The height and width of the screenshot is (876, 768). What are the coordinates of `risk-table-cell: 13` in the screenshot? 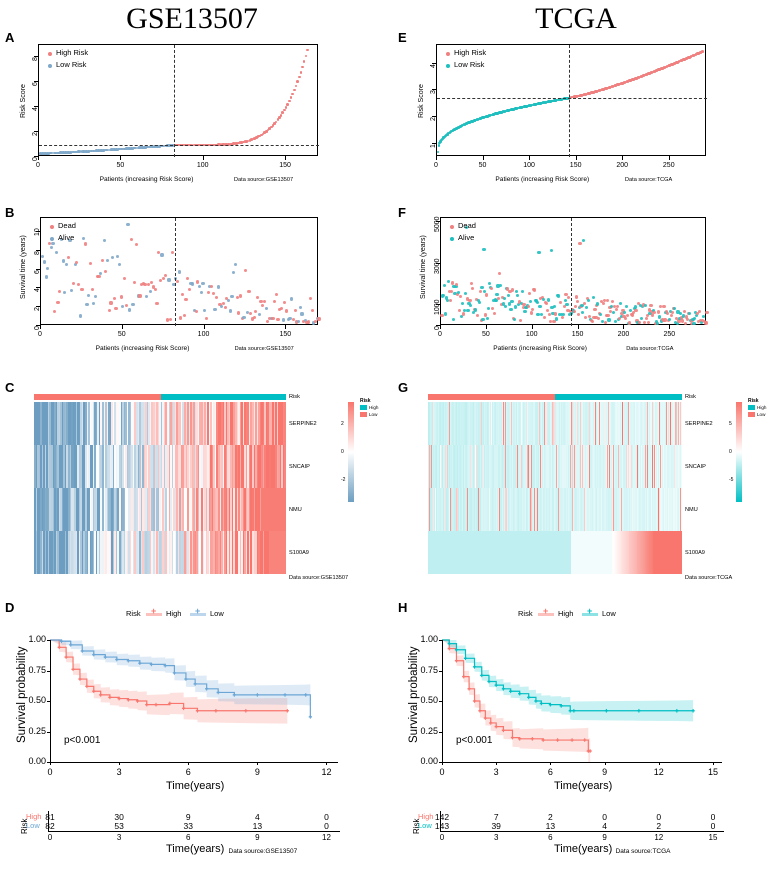 It's located at (257, 826).